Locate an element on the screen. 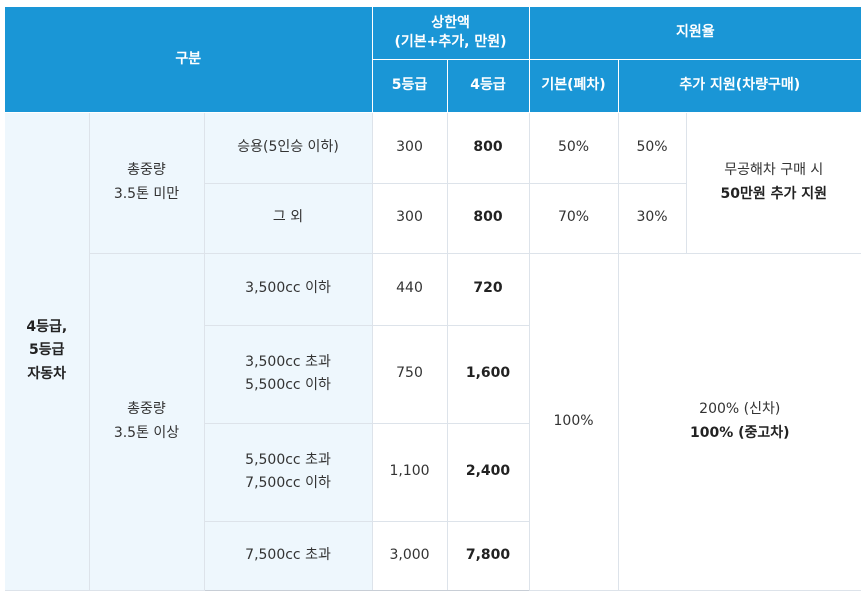  weight-over35-line2: 3.5톤 이상 is located at coordinates (146, 432).